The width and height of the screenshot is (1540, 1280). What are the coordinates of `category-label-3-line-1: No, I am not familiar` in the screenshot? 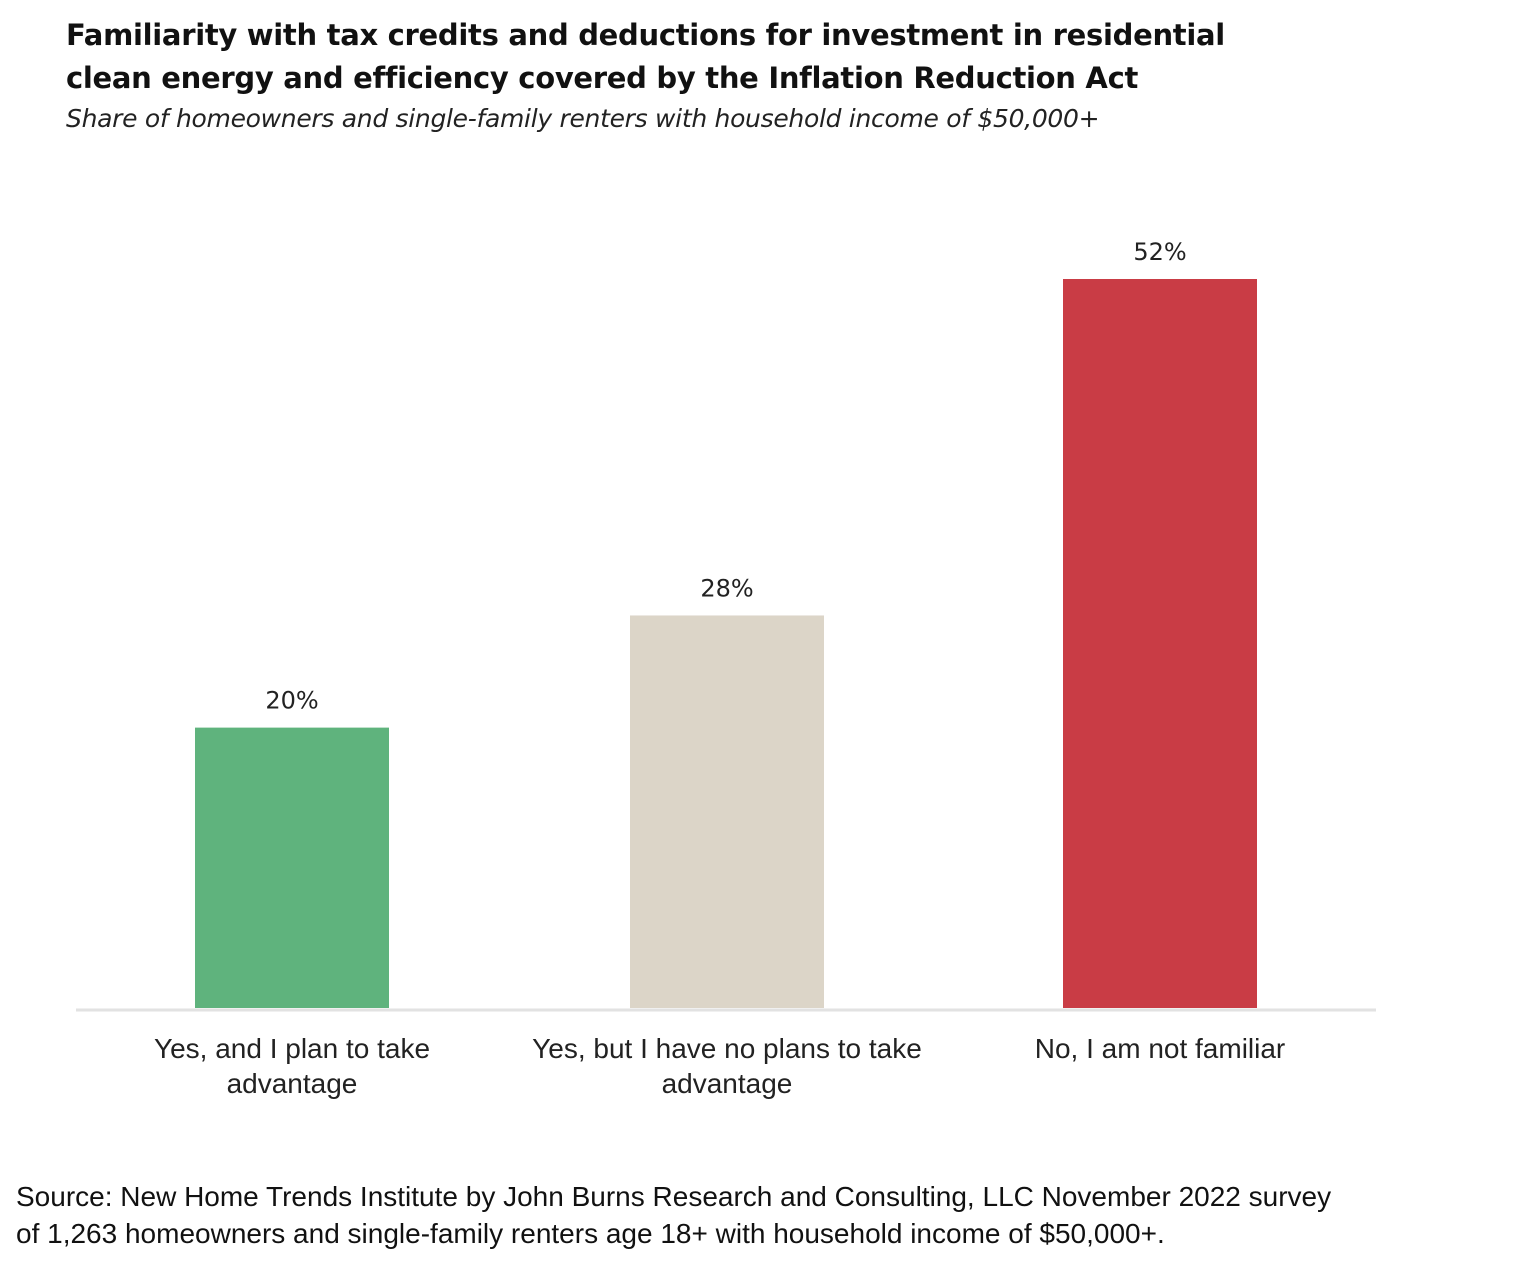 It's located at (1160, 1048).